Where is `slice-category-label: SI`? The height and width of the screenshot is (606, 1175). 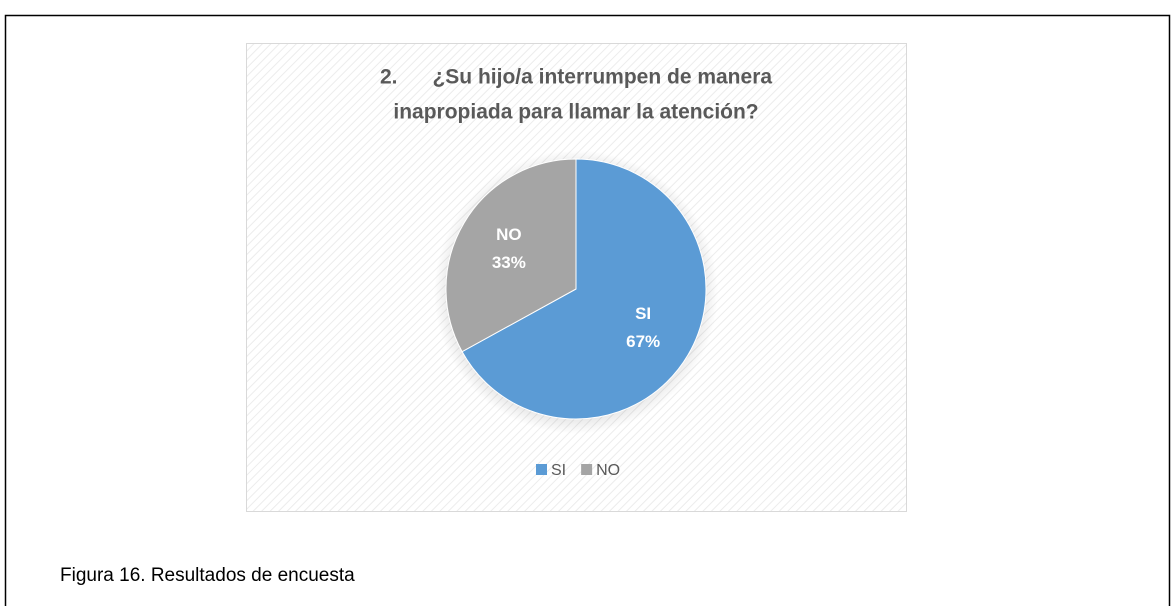 slice-category-label: SI is located at coordinates (643, 313).